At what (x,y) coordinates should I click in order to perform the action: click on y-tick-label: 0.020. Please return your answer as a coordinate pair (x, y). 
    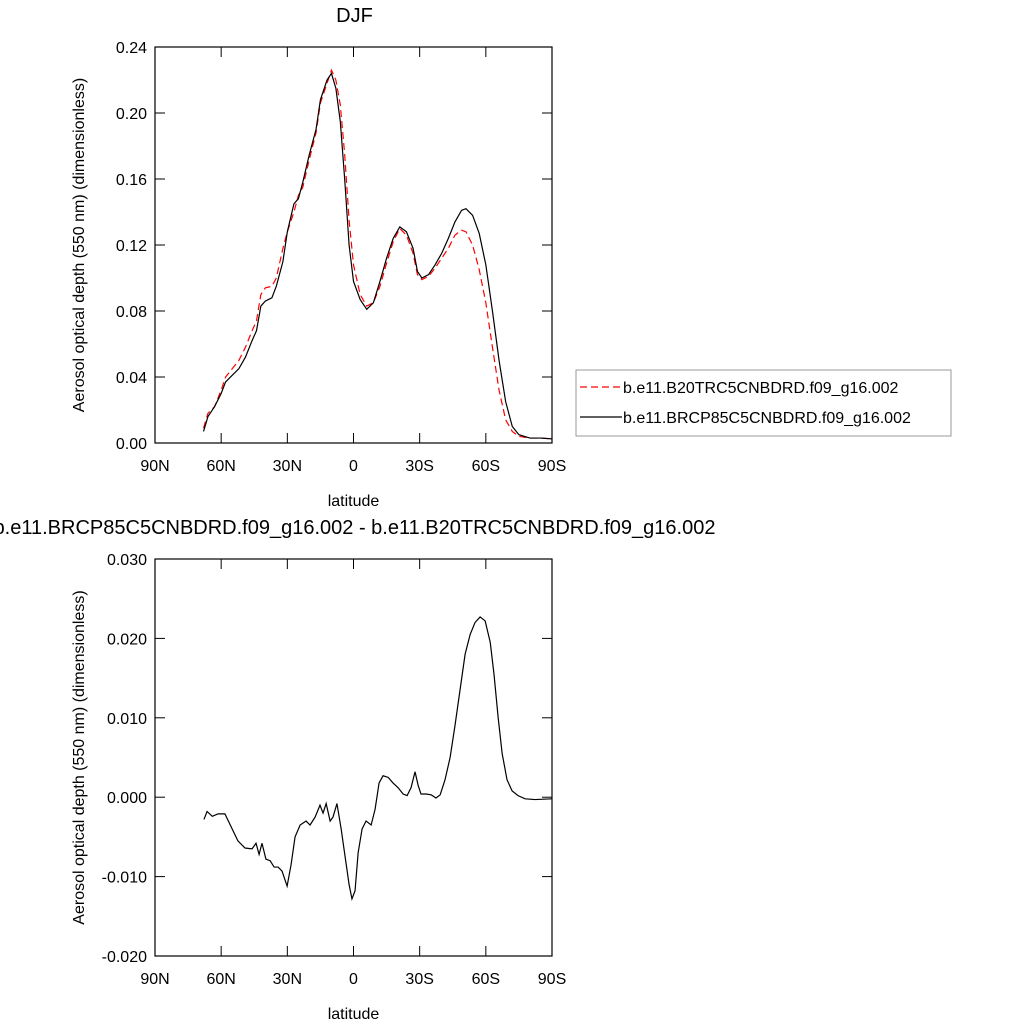
    Looking at the image, I should click on (127, 639).